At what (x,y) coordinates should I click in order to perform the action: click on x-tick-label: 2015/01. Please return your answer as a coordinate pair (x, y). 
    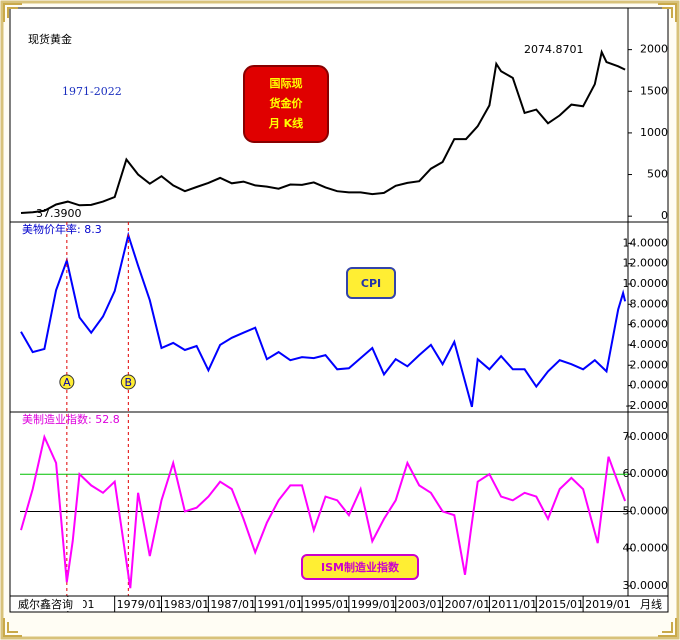
    Looking at the image, I should click on (561, 604).